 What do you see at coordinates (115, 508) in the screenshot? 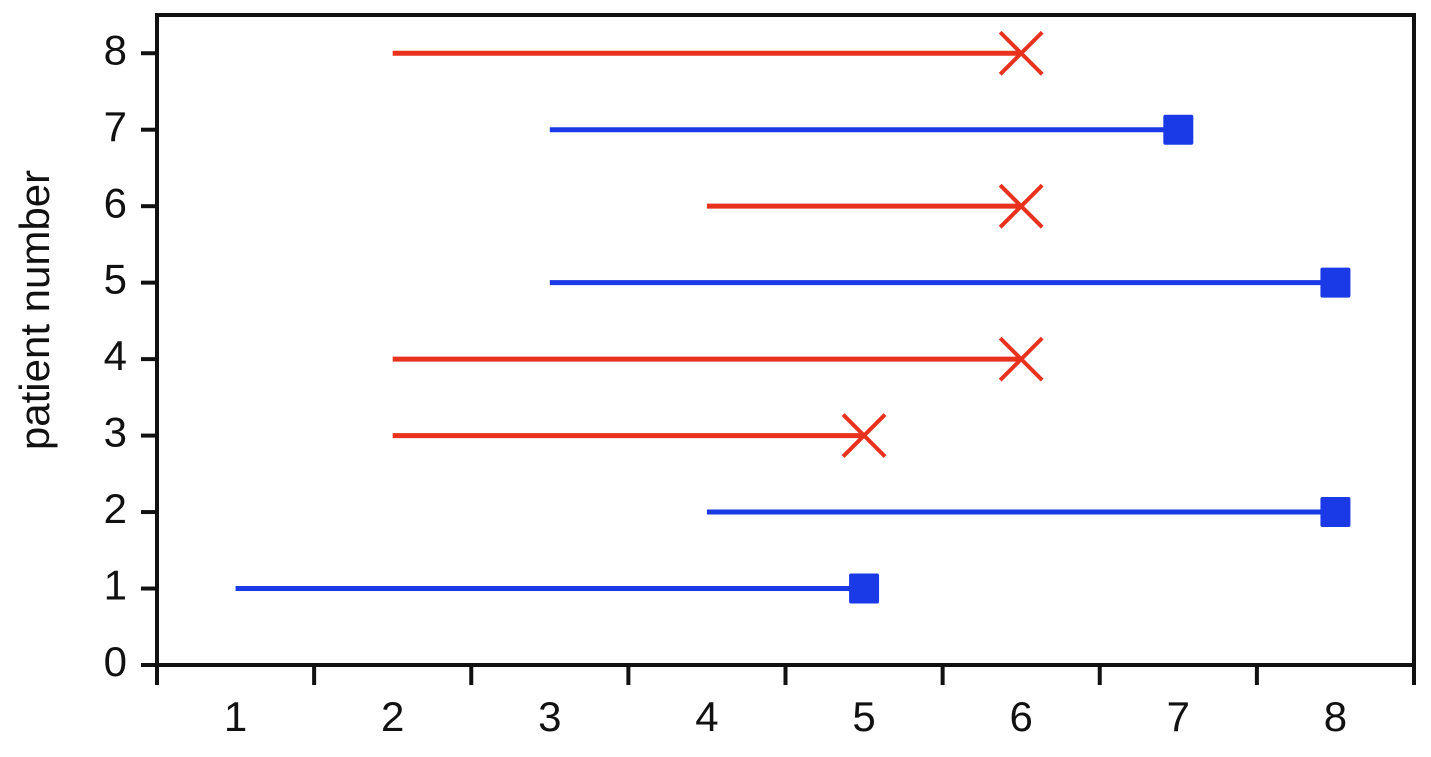
I see `y-tick-label: 2` at bounding box center [115, 508].